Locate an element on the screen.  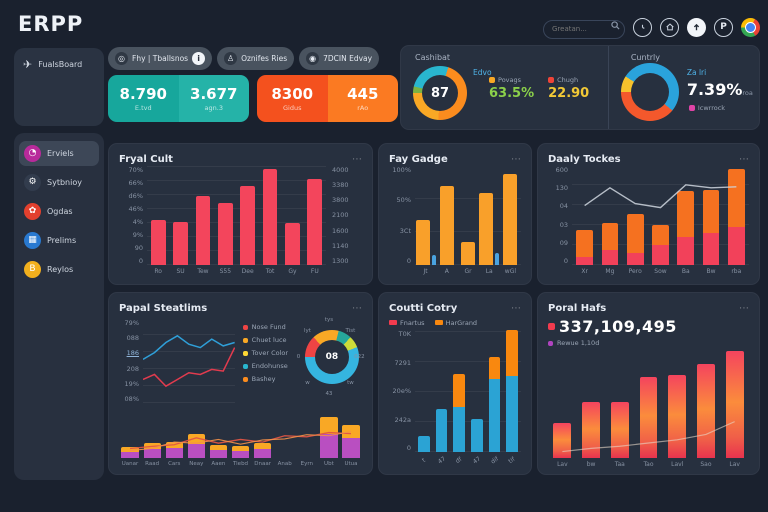
gauge-legend: Povags 63.5% is located at coordinates (511, 88).